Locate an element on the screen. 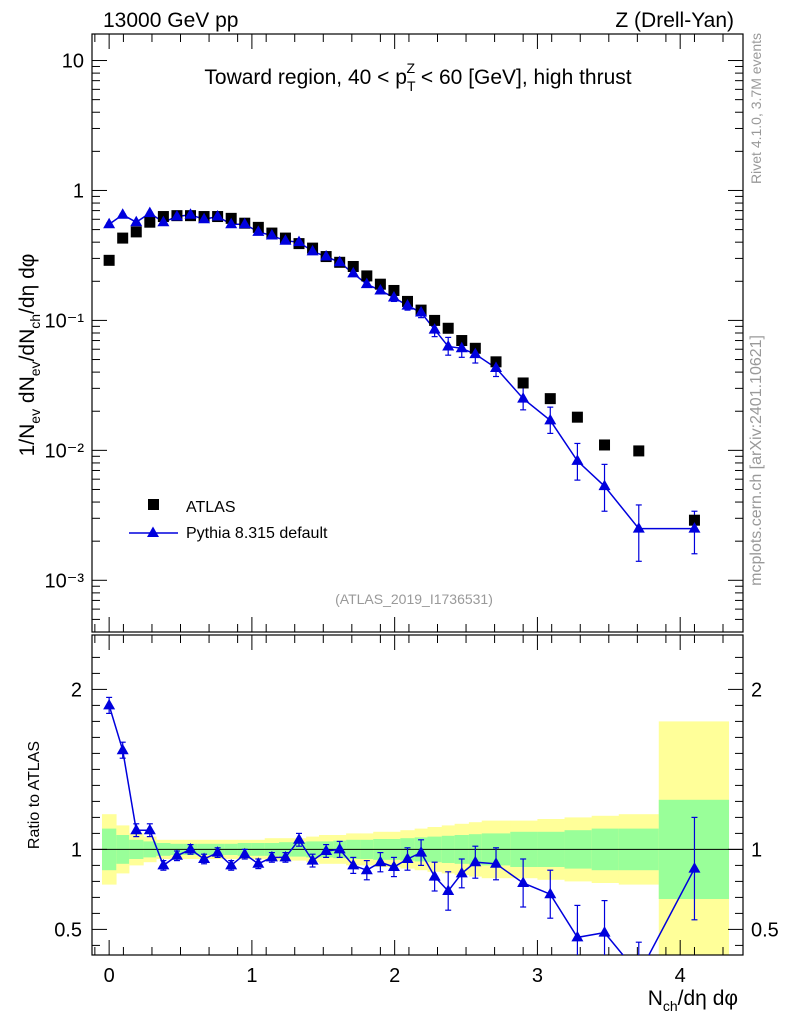 This screenshot has height=1024, width=786. main-ytick-label: 10⁻³ is located at coordinates (65, 581).